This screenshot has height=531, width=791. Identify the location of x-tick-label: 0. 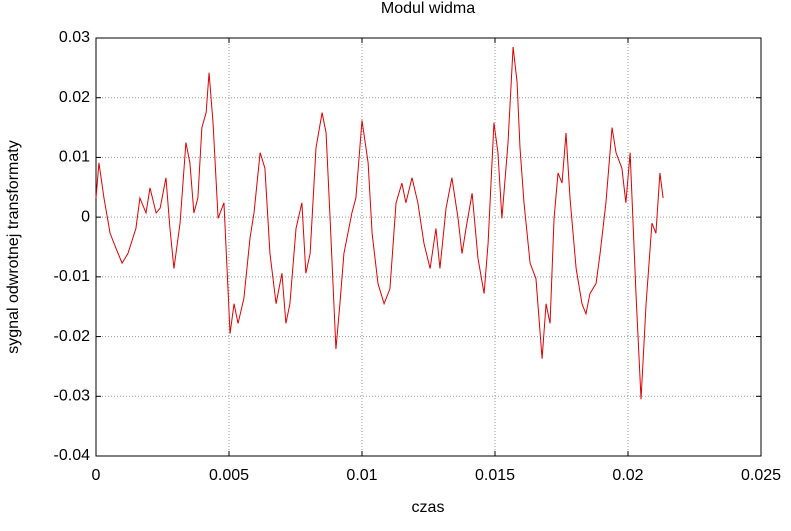
(96, 475).